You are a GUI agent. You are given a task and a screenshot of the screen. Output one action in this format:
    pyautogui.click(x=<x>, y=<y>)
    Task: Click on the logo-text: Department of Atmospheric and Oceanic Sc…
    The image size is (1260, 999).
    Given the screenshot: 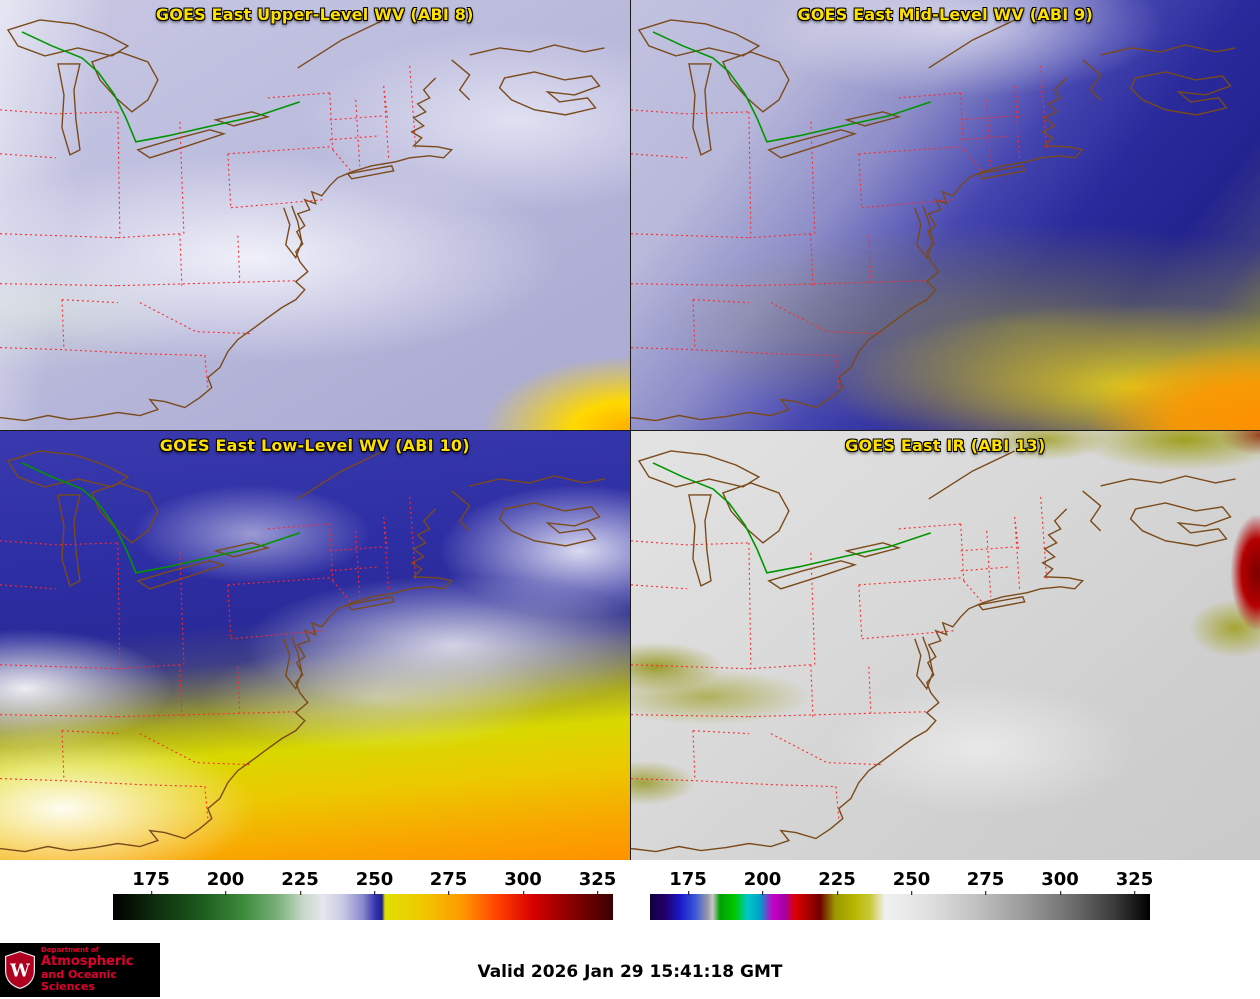 What is the action you would take?
    pyautogui.click(x=100, y=969)
    